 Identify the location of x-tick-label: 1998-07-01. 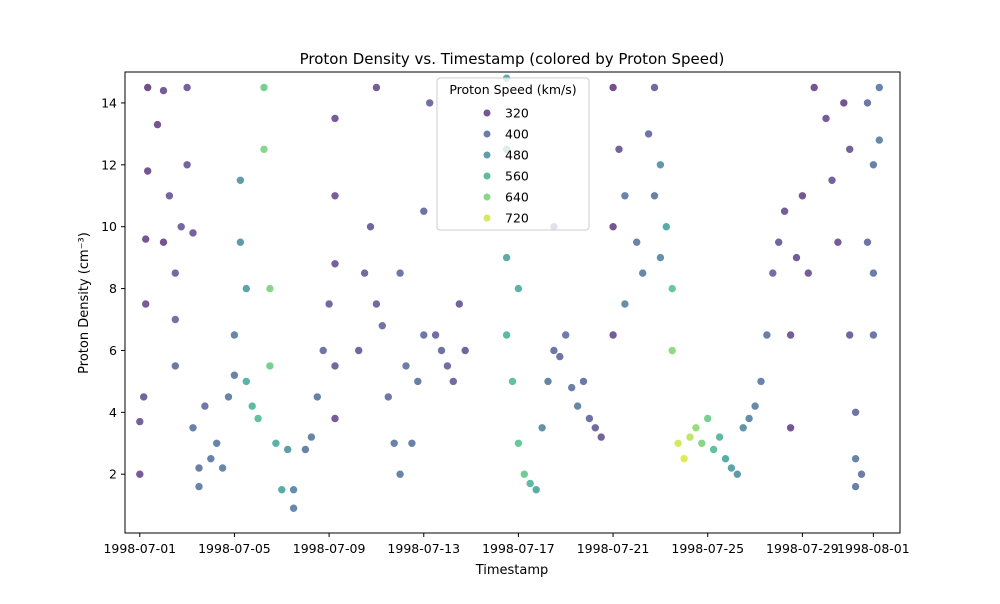
(139, 548).